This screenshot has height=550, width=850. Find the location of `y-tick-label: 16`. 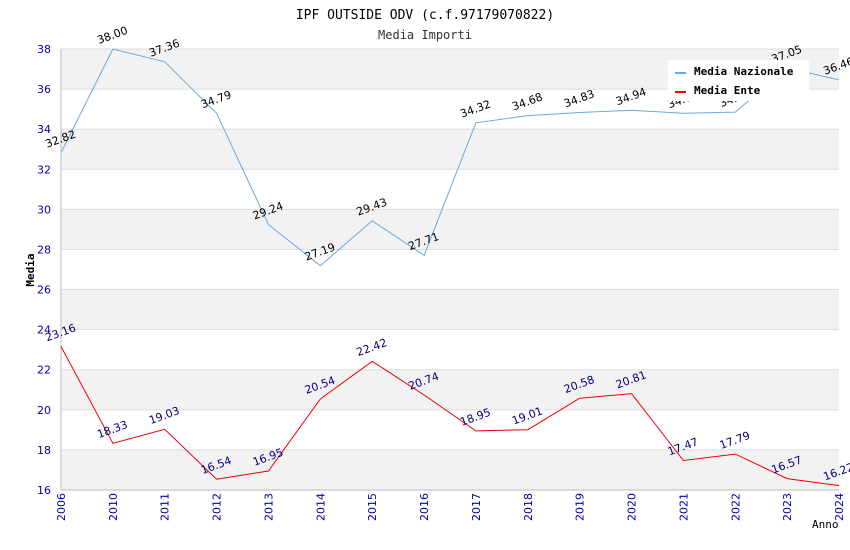

y-tick-label: 16 is located at coordinates (44, 490).